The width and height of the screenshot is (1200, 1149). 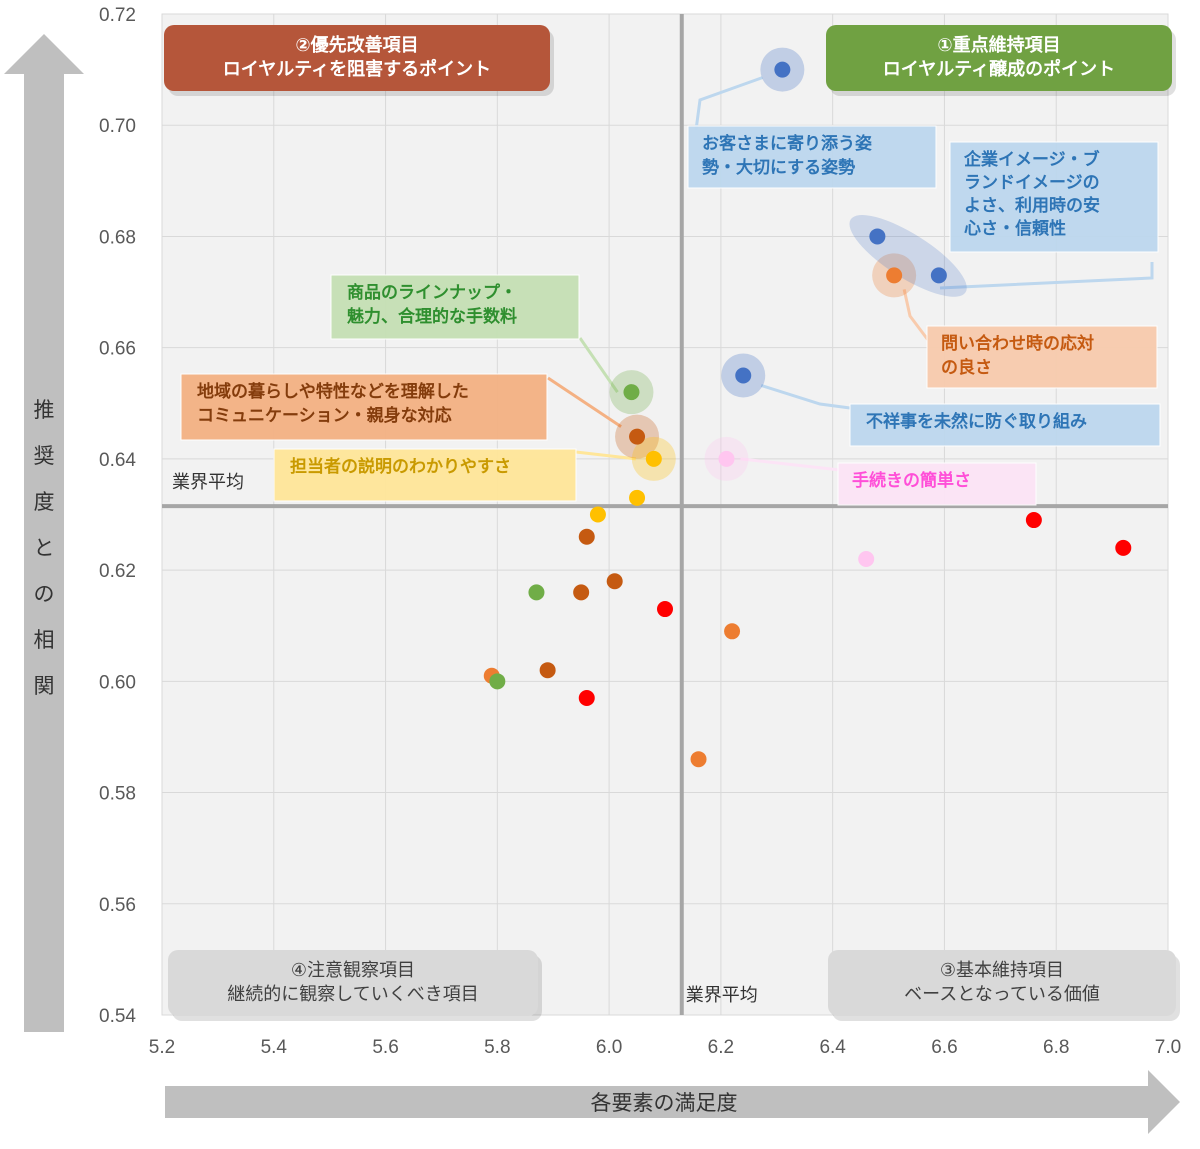 What do you see at coordinates (497, 1047) in the screenshot?
I see `x-tick-label: 5.8` at bounding box center [497, 1047].